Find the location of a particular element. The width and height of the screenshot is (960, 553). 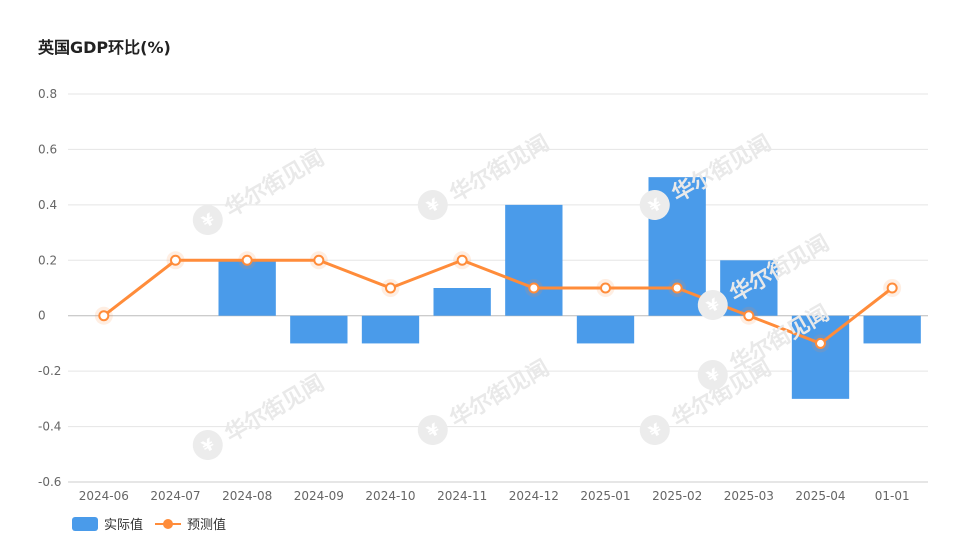

y-tick-label: 0.2 is located at coordinates (47, 260).